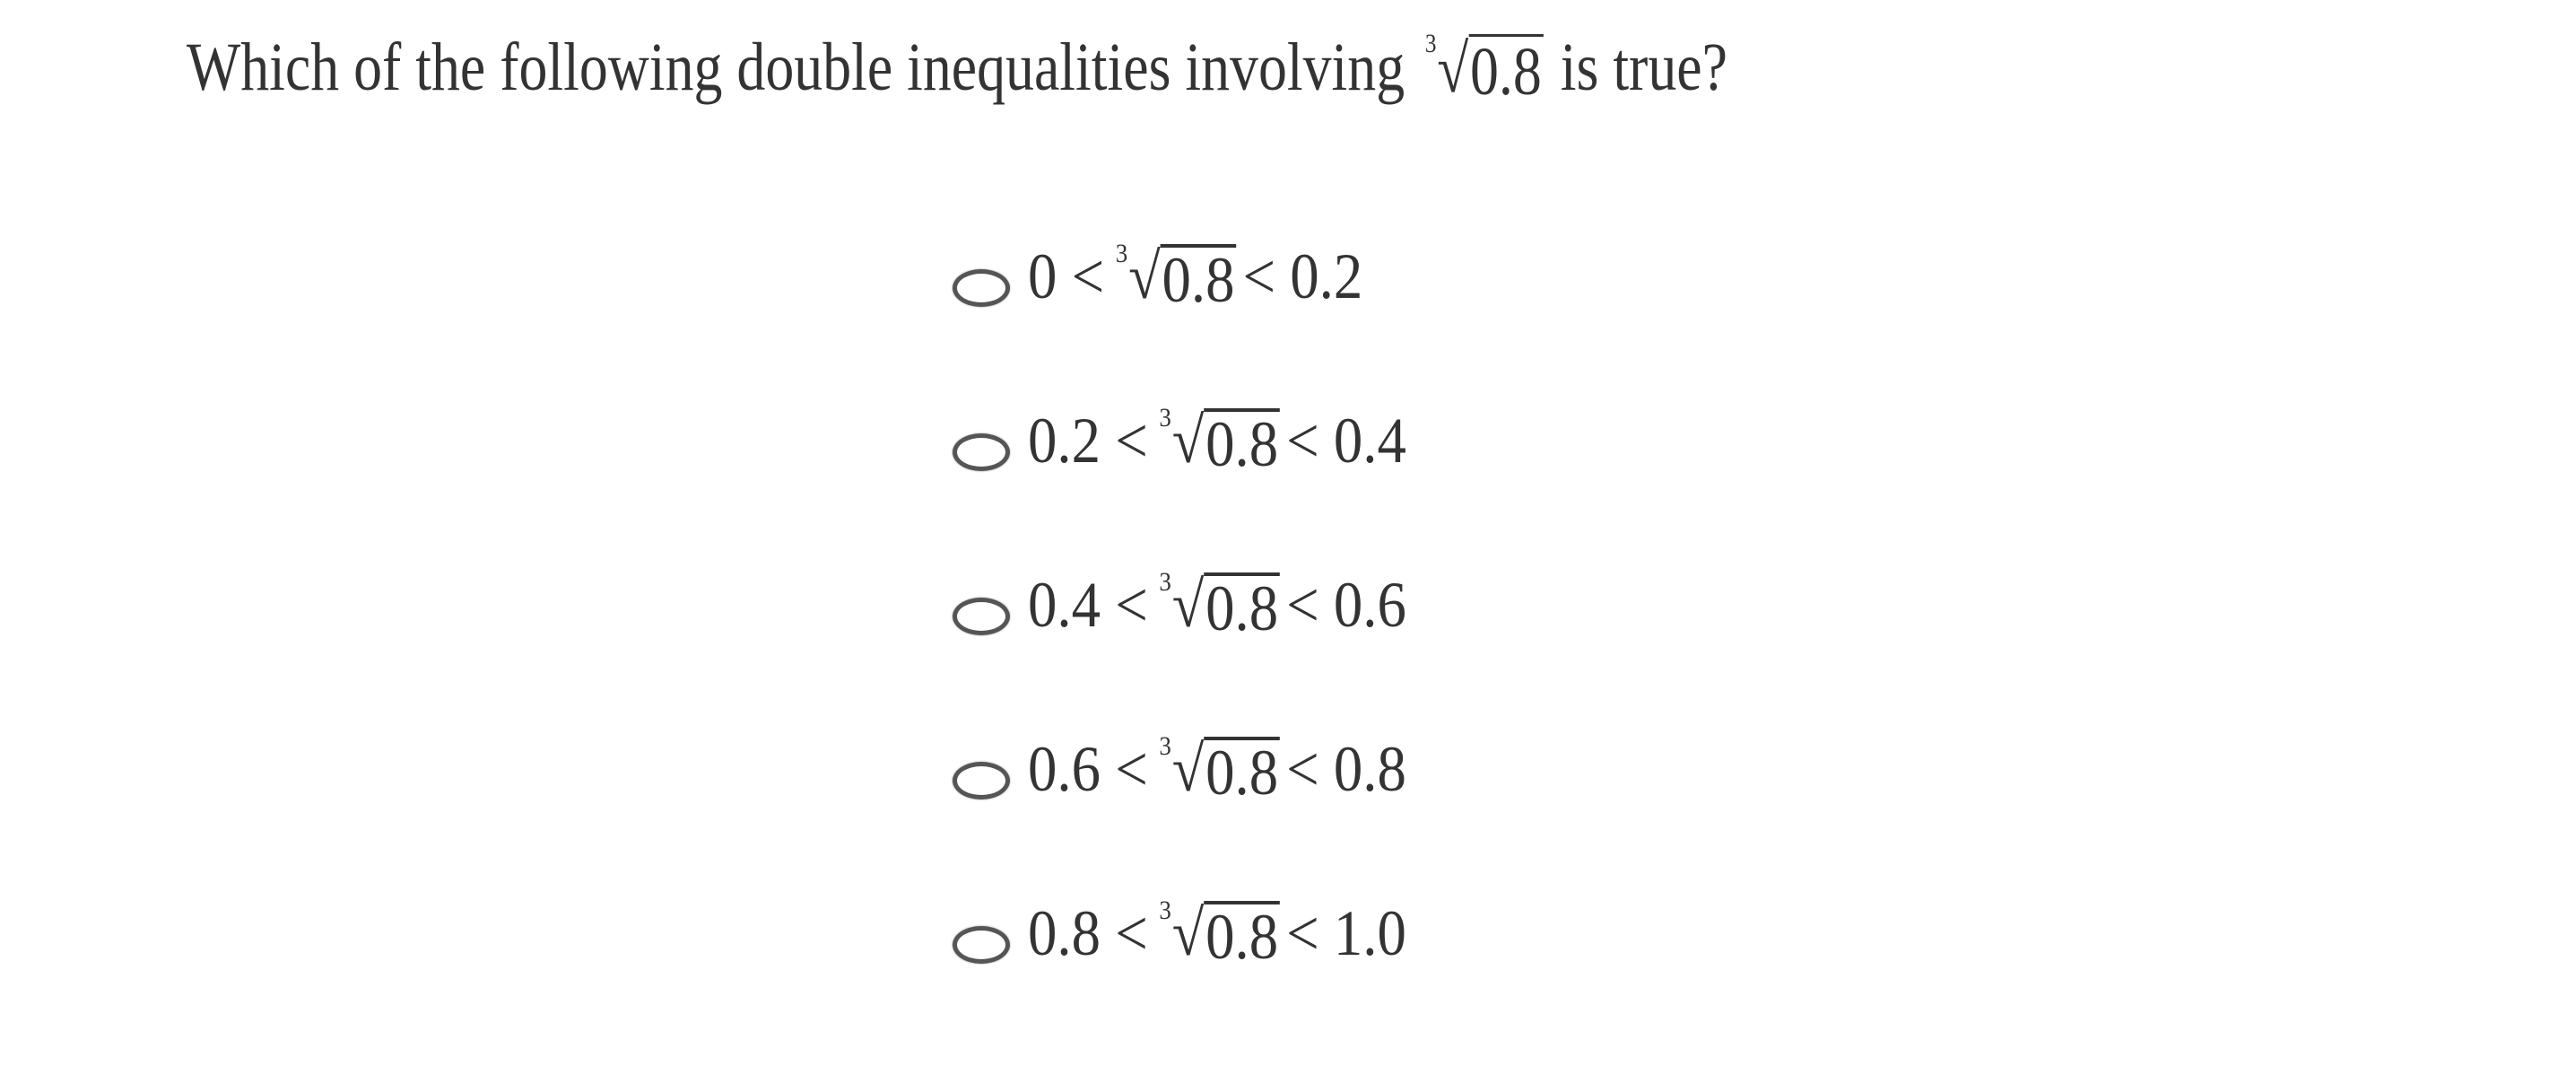 Image resolution: width=2576 pixels, height=1066 pixels. What do you see at coordinates (1088, 440) in the screenshot?
I see `option-left: 0.2 <` at bounding box center [1088, 440].